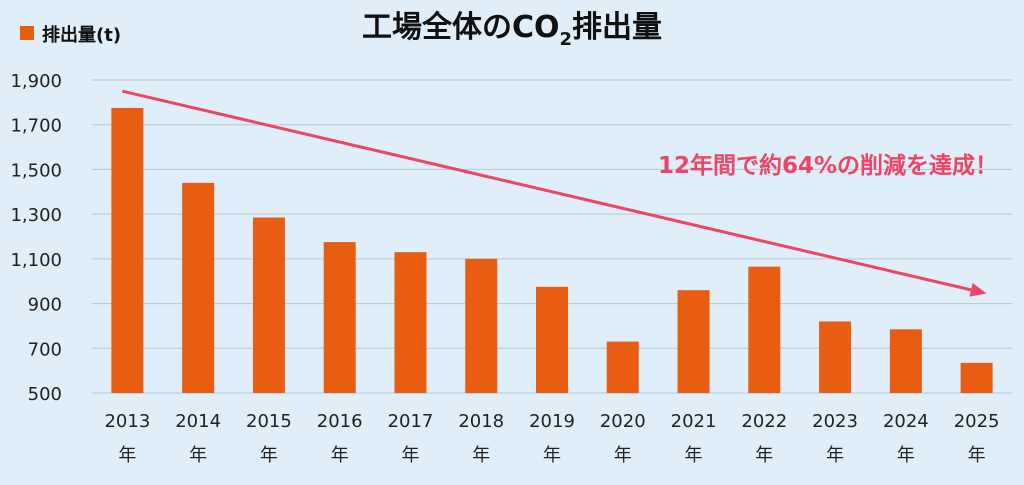 This screenshot has width=1024, height=485. Describe the element at coordinates (45, 349) in the screenshot. I see `y-tick-label: 700` at that location.